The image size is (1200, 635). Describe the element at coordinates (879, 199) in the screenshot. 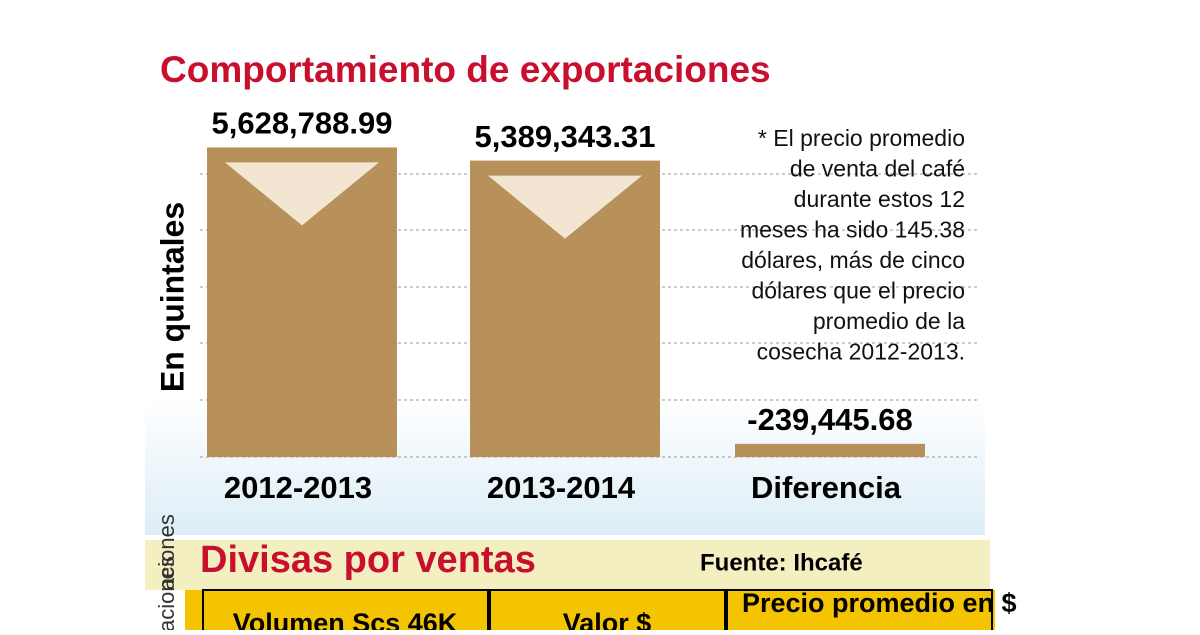

I see `note-line: durante estos 12` at that location.